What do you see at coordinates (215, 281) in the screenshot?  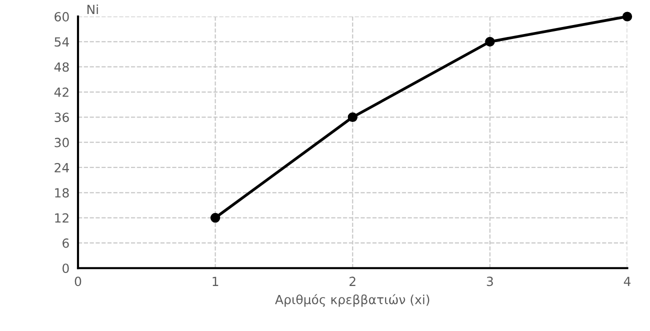 I see `x-tick-label: 1` at bounding box center [215, 281].